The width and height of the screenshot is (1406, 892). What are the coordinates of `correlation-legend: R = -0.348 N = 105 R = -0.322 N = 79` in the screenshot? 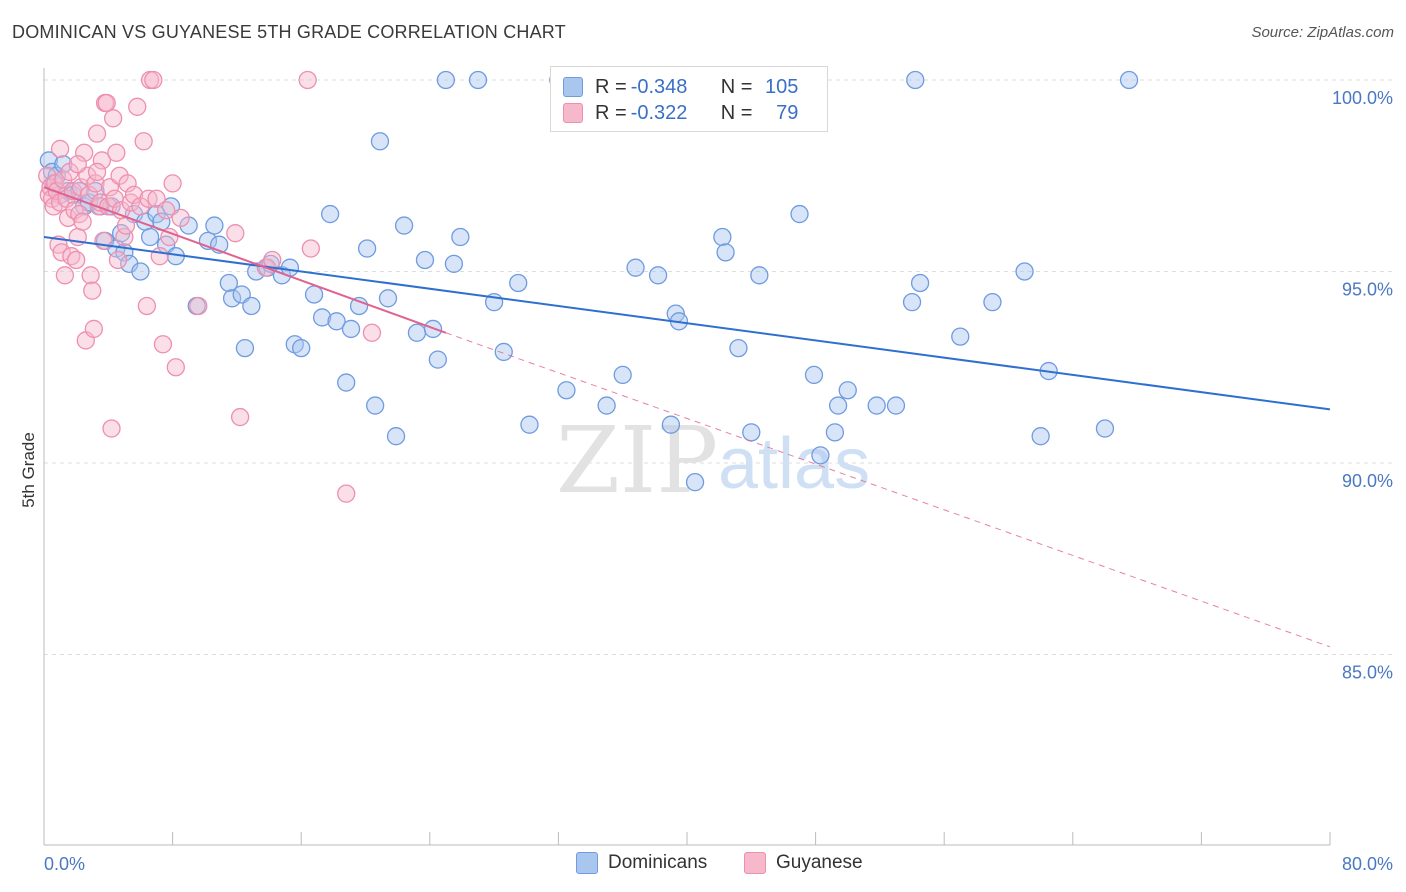 It's located at (689, 99).